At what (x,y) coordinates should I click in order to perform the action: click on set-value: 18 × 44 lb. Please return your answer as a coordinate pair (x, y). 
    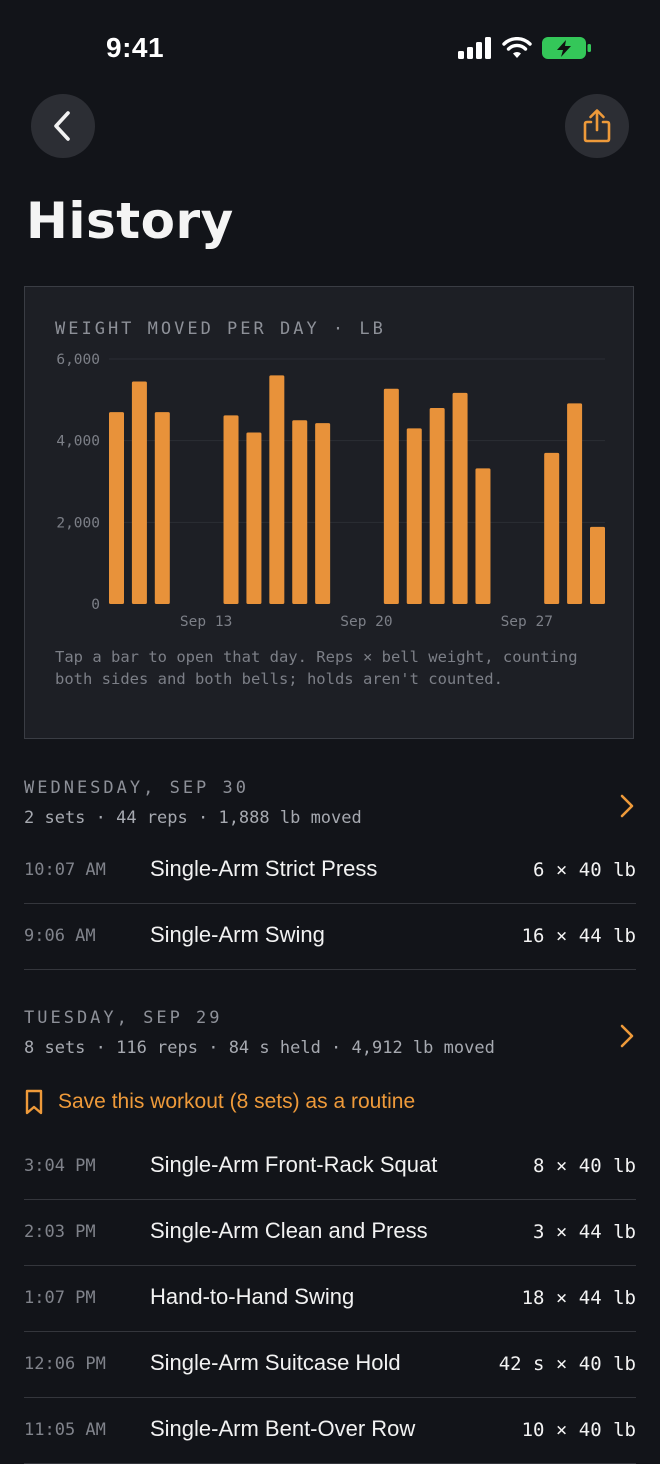
    Looking at the image, I should click on (578, 1298).